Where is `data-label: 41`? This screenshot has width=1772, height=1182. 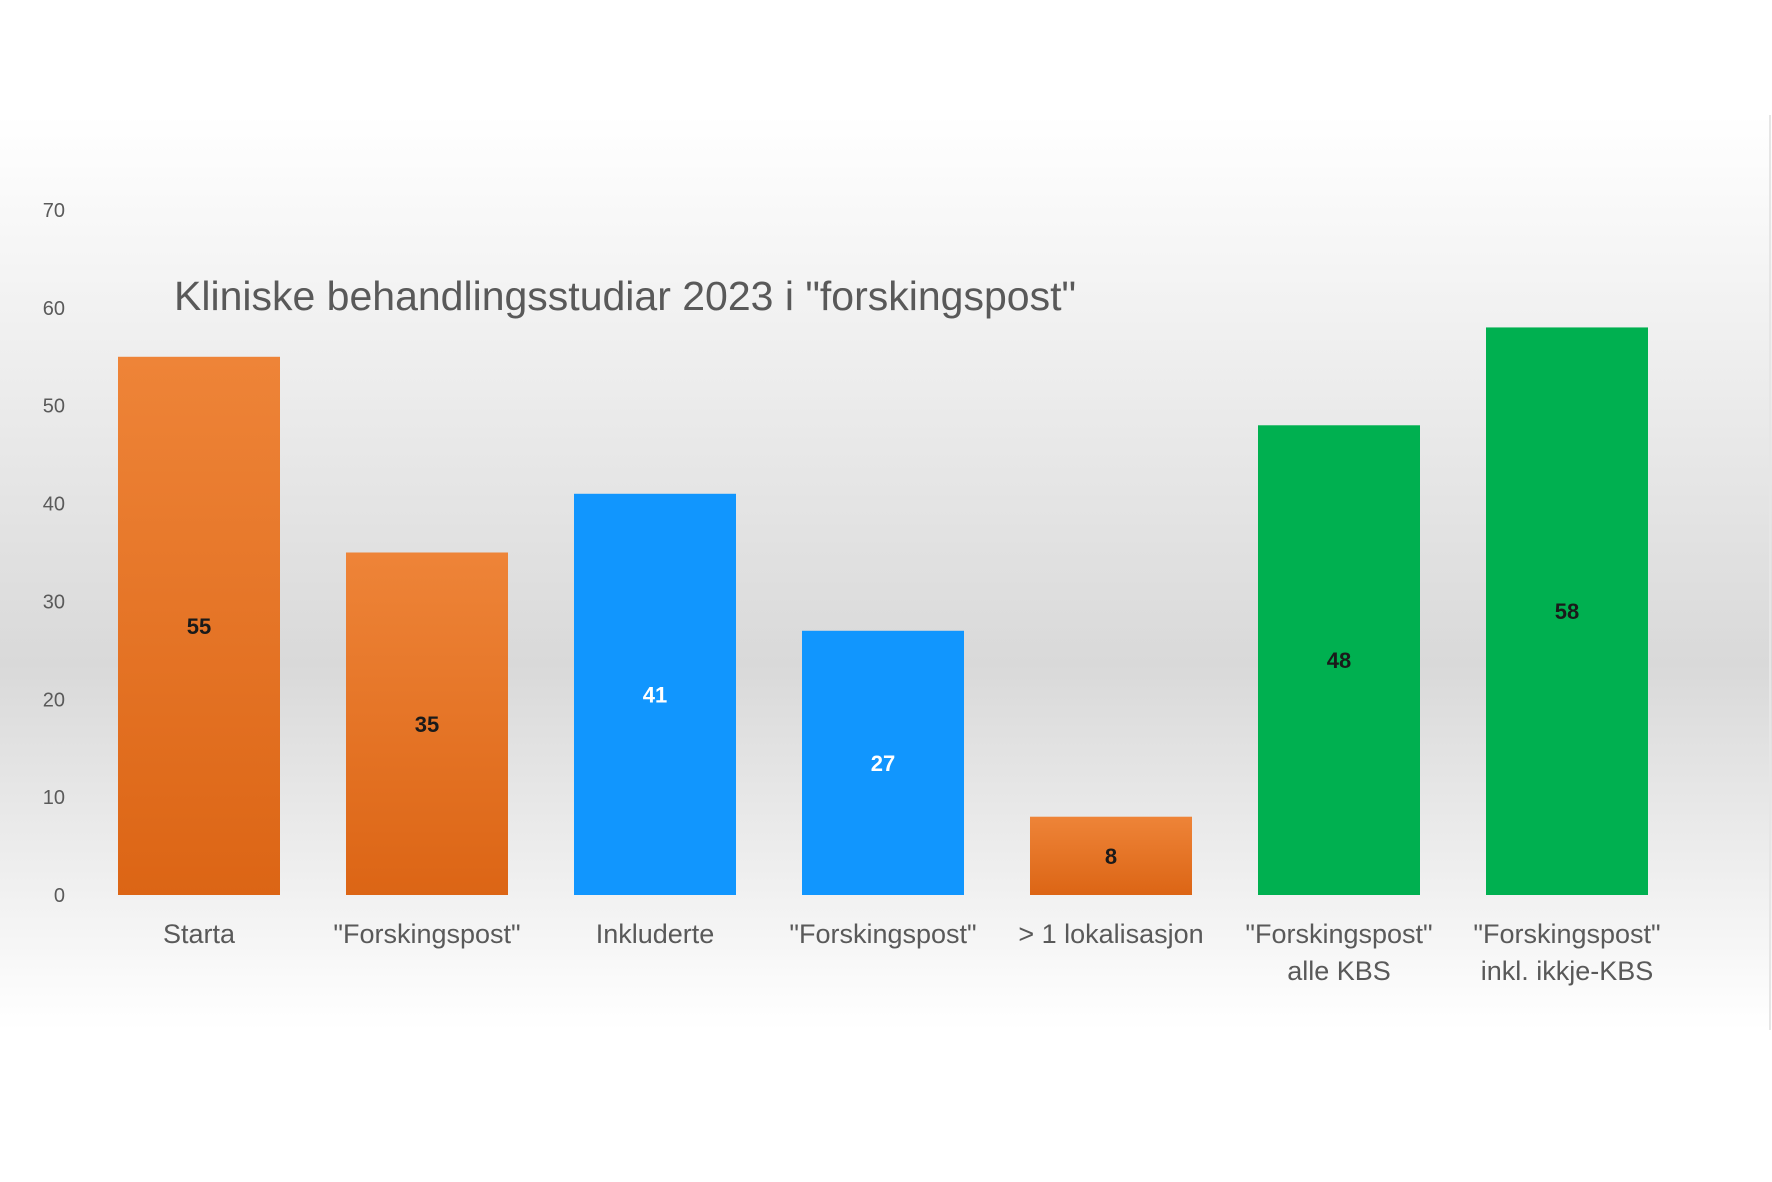
data-label: 41 is located at coordinates (655, 694).